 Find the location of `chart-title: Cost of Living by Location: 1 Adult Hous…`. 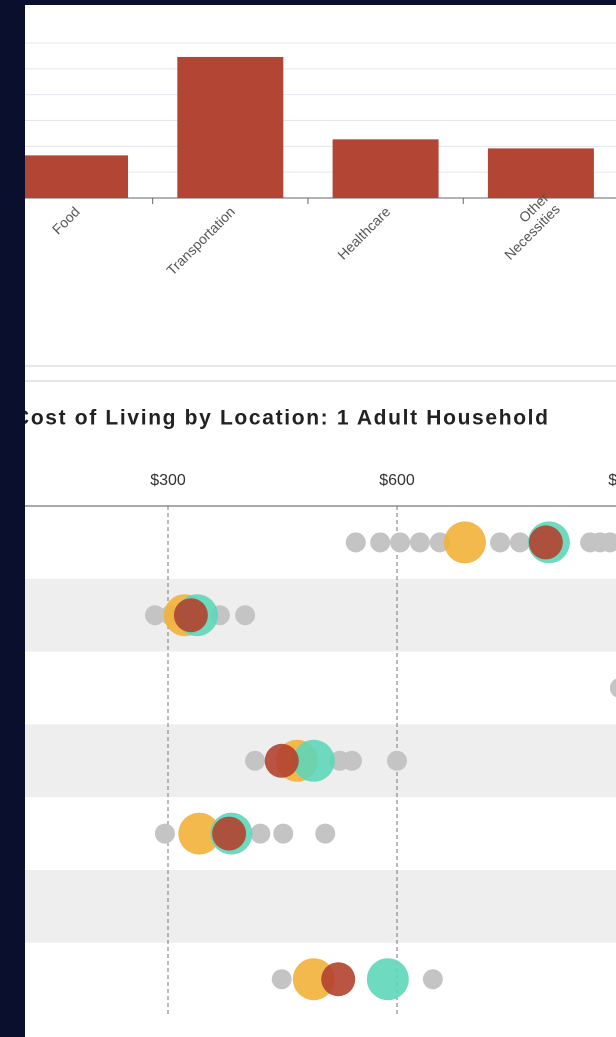

chart-title: Cost of Living by Location: 1 Adult Hous… is located at coordinates (281, 418).